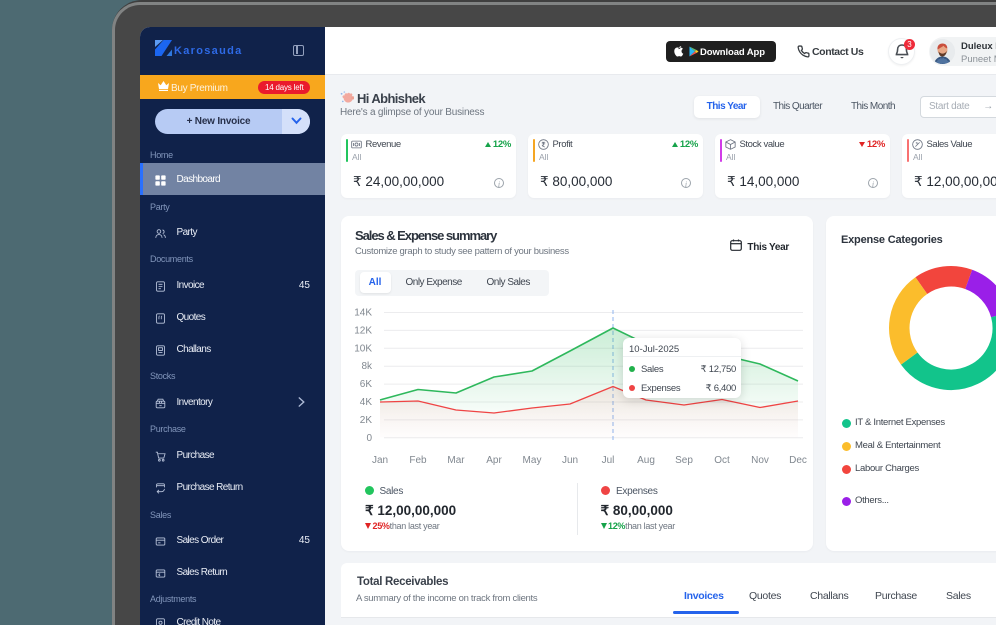  What do you see at coordinates (363, 348) in the screenshot?
I see `svg-text: 10K` at bounding box center [363, 348].